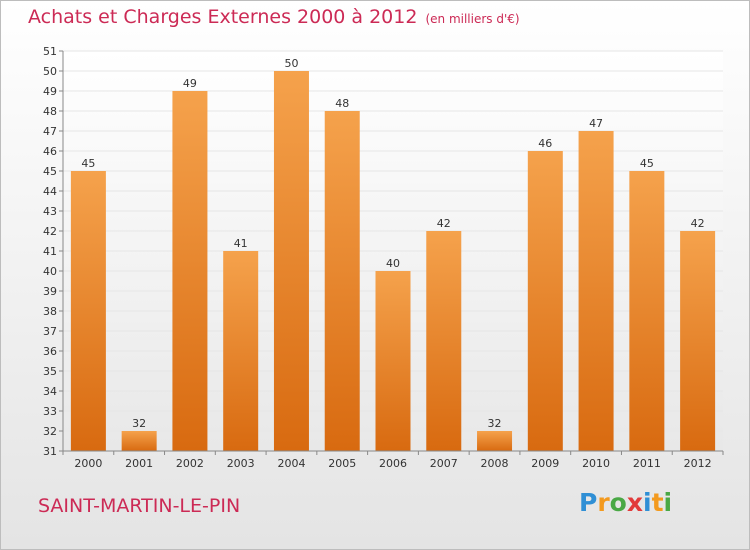 This screenshot has width=750, height=550. I want to click on x-tick-label: 2010, so click(596, 463).